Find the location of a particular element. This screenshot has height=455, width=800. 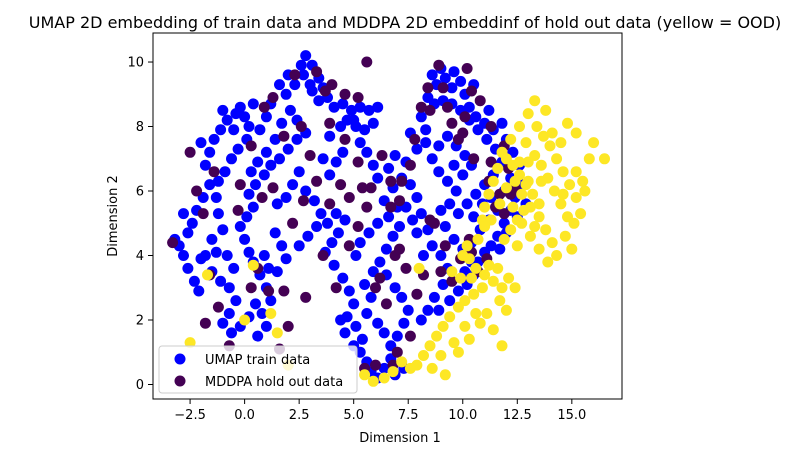

legend: UMAP train data MDDPA hold out data is located at coordinates (258, 369).